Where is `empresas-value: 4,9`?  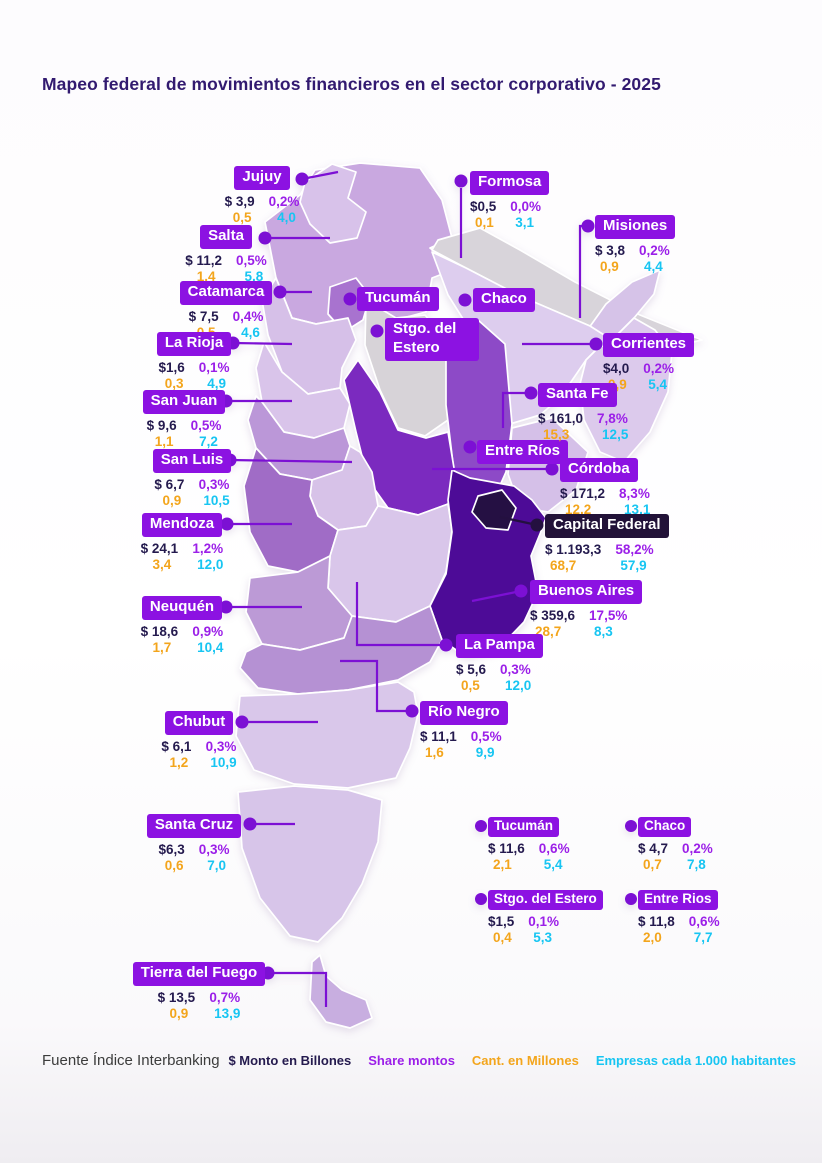 empresas-value: 4,9 is located at coordinates (217, 383).